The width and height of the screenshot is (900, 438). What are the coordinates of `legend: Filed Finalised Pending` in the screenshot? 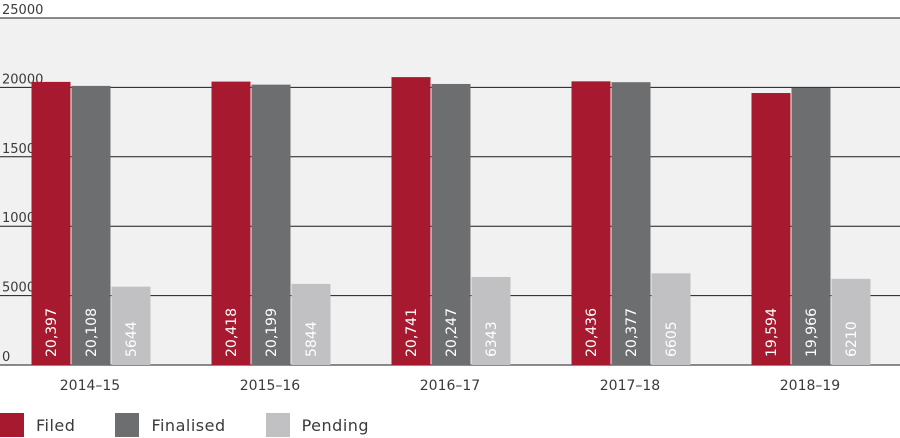 It's located at (204, 425).